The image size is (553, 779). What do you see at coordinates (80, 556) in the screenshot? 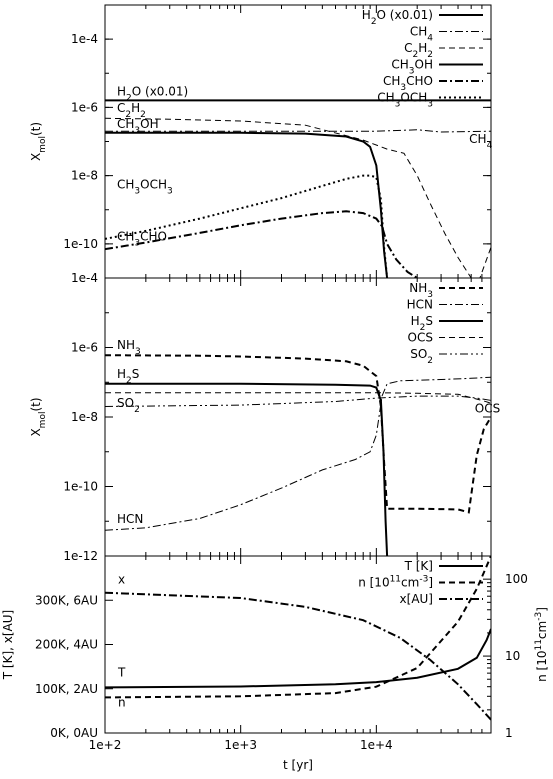
I see `y-tick-label-4: 1e-12` at bounding box center [80, 556].